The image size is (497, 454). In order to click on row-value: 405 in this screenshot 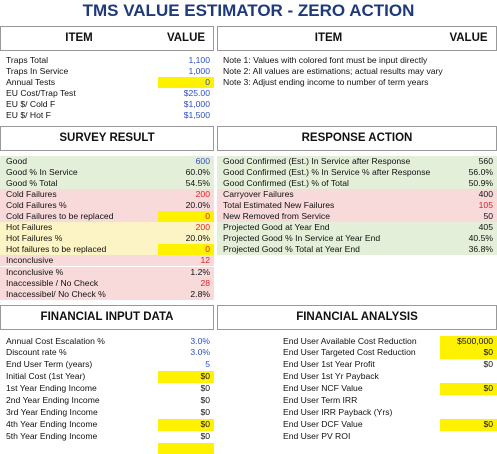, I will do `click(485, 227)`.